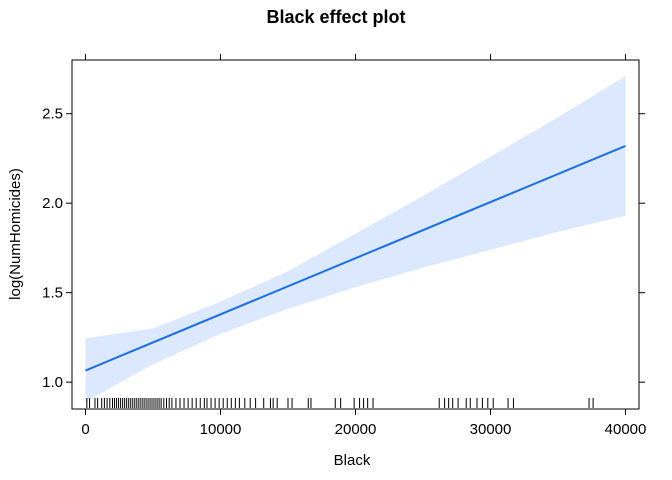 The height and width of the screenshot is (480, 672). Describe the element at coordinates (356, 429) in the screenshot. I see `x-tick-label: 20000` at that location.